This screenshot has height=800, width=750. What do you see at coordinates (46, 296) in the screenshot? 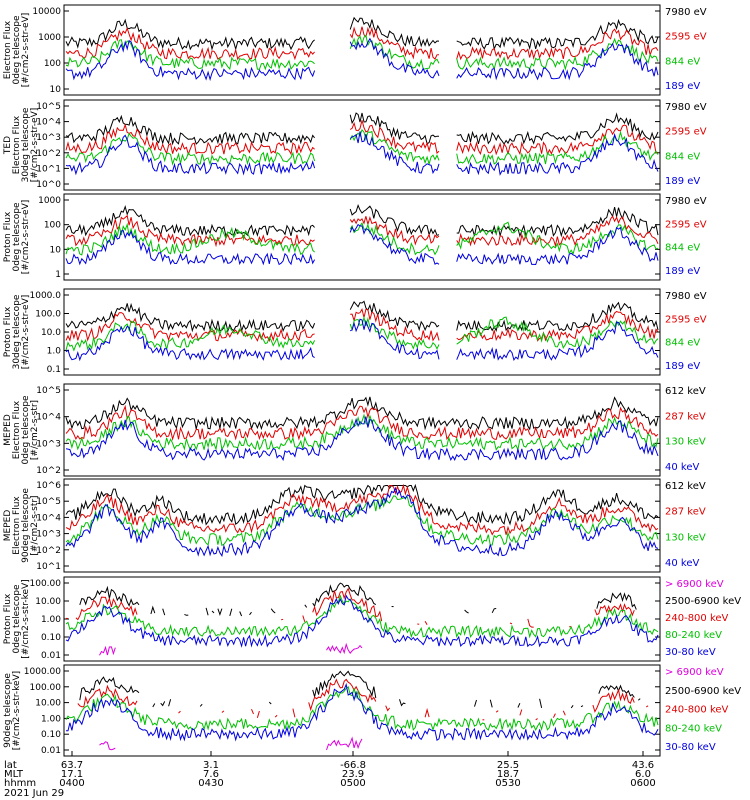
I see `y-tick-label: 1000.0` at bounding box center [46, 296].